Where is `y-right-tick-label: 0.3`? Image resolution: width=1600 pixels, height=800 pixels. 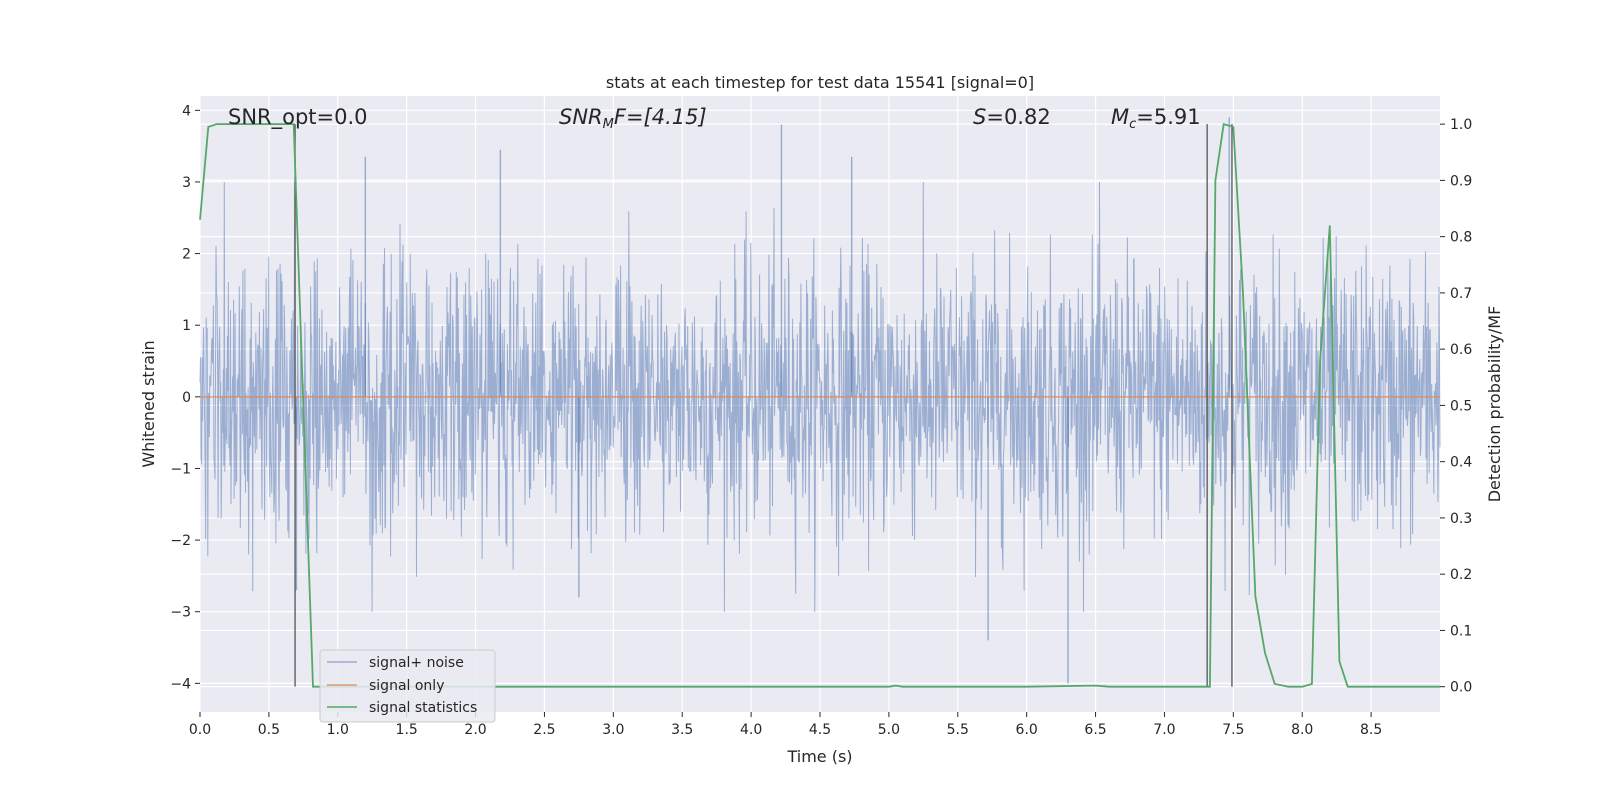
y-right-tick-label: 0.3 is located at coordinates (1461, 519).